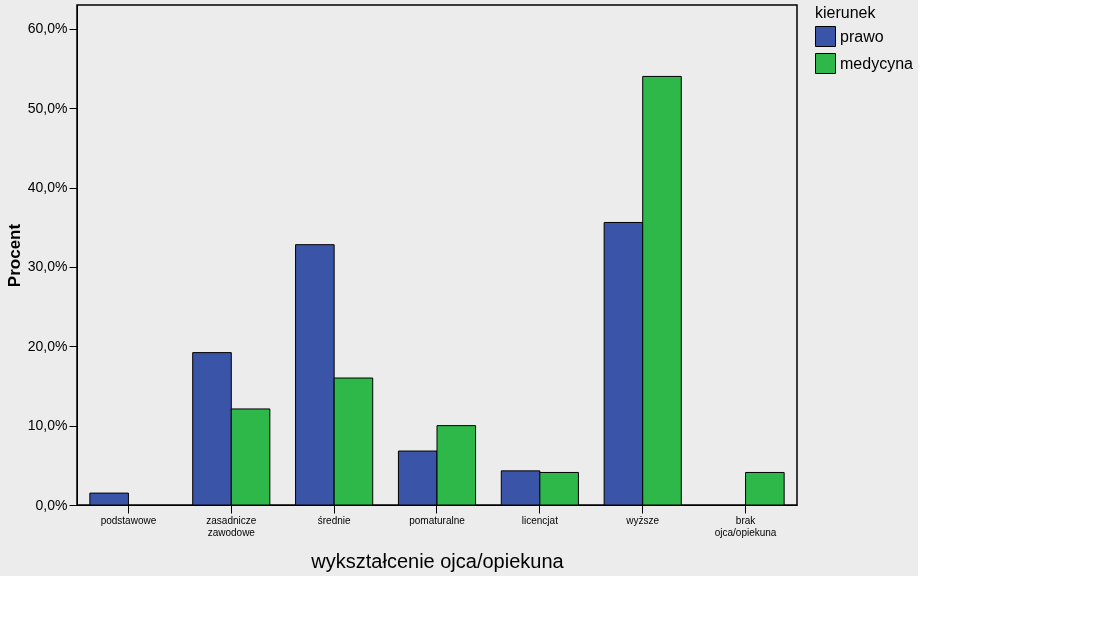 The height and width of the screenshot is (630, 1098). Describe the element at coordinates (437, 560) in the screenshot. I see `x-axis-title: wykształcenie ojca/opiekuna` at that location.